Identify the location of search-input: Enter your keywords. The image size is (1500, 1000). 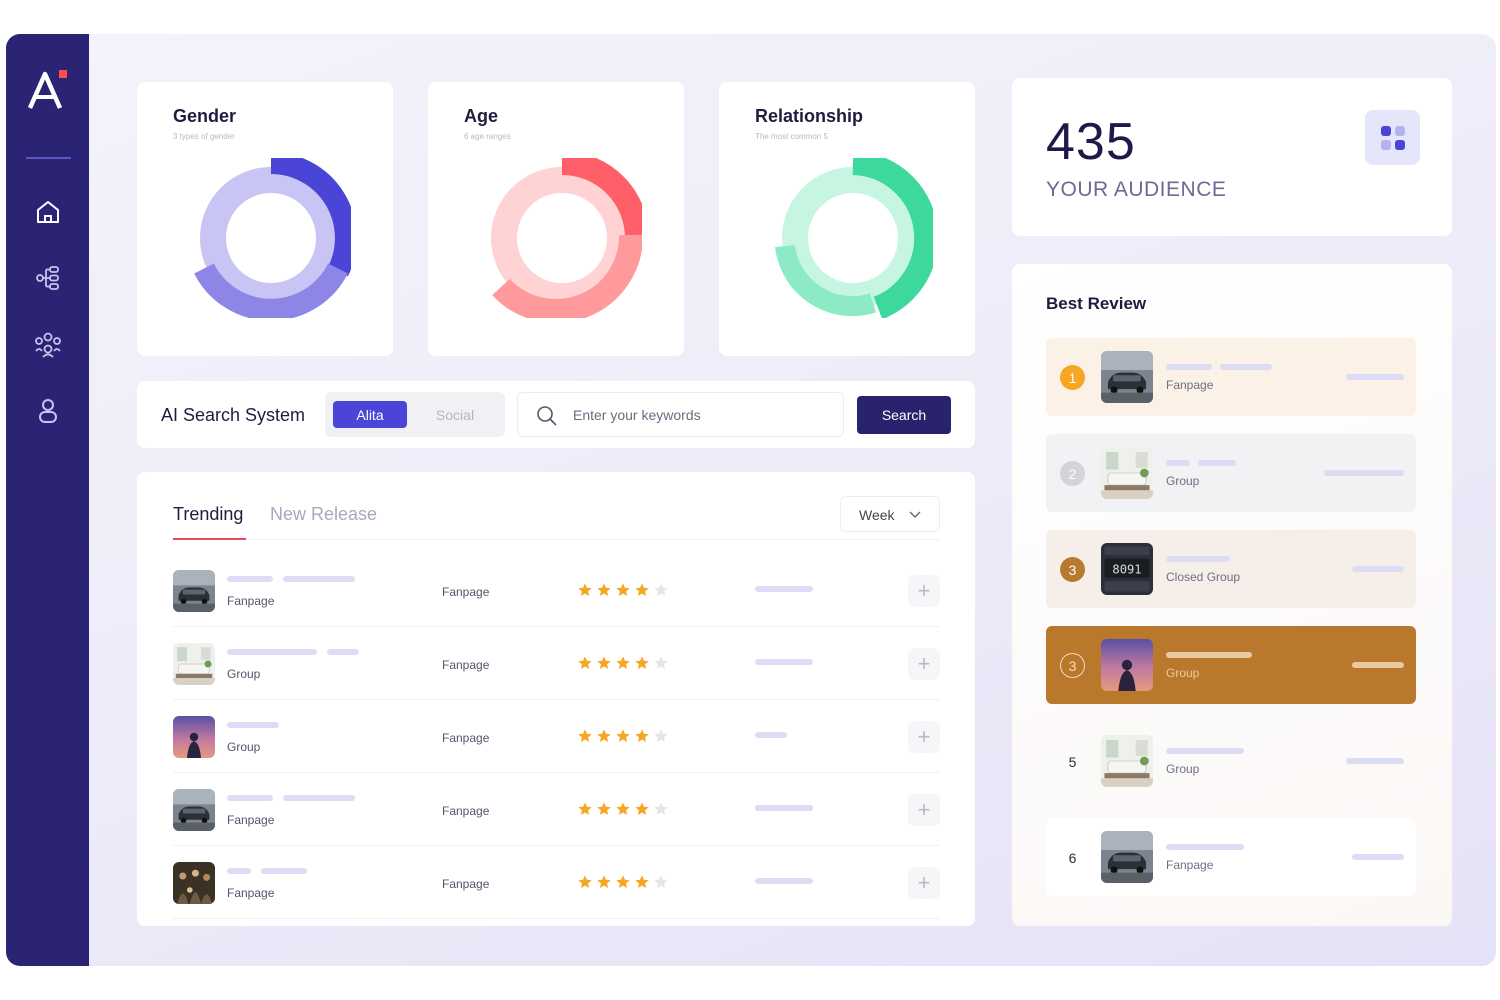
(680, 414).